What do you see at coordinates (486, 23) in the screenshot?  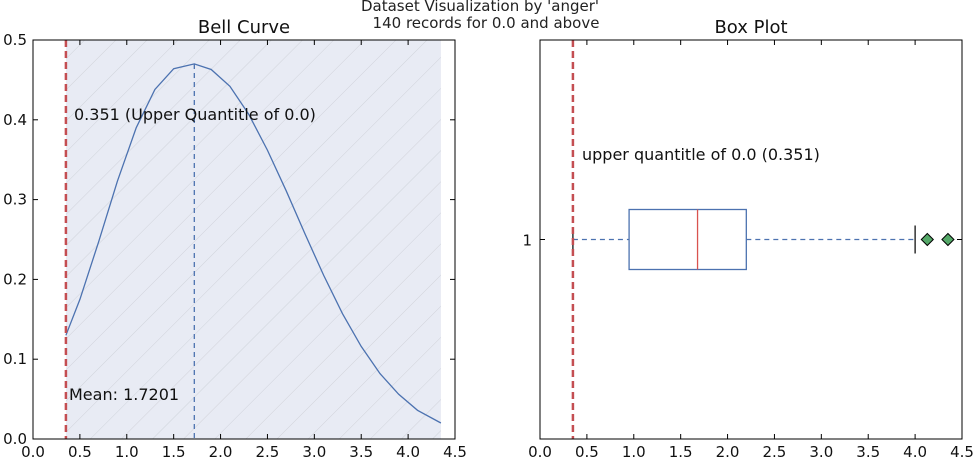 I see `suptitle-line2: 140 records for 0.0 and above` at bounding box center [486, 23].